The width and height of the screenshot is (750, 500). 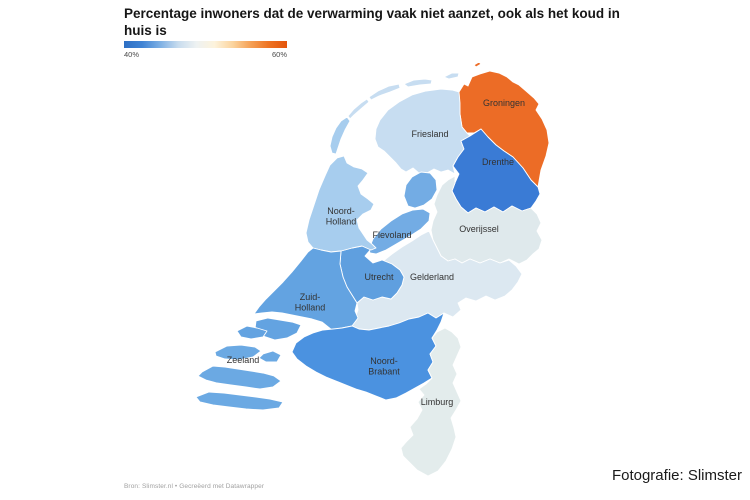 I want to click on province-label-zuid-holland: Zuid-Holland, so click(x=310, y=302).